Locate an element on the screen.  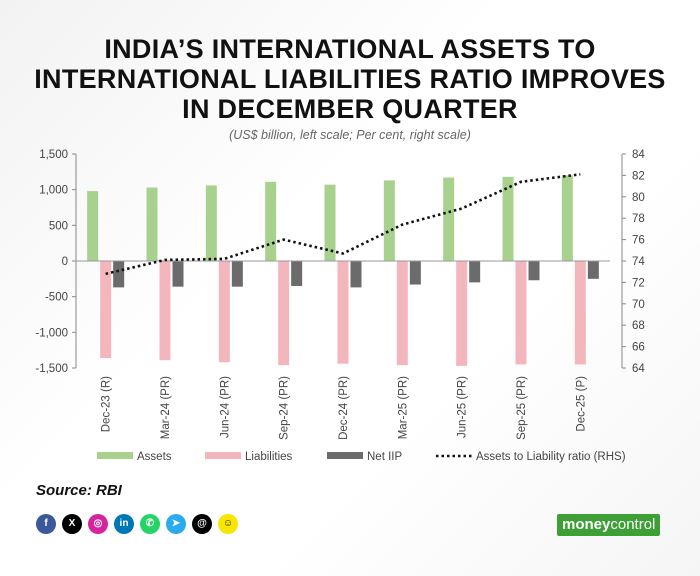
right-tick-label: 74 is located at coordinates (638, 262).